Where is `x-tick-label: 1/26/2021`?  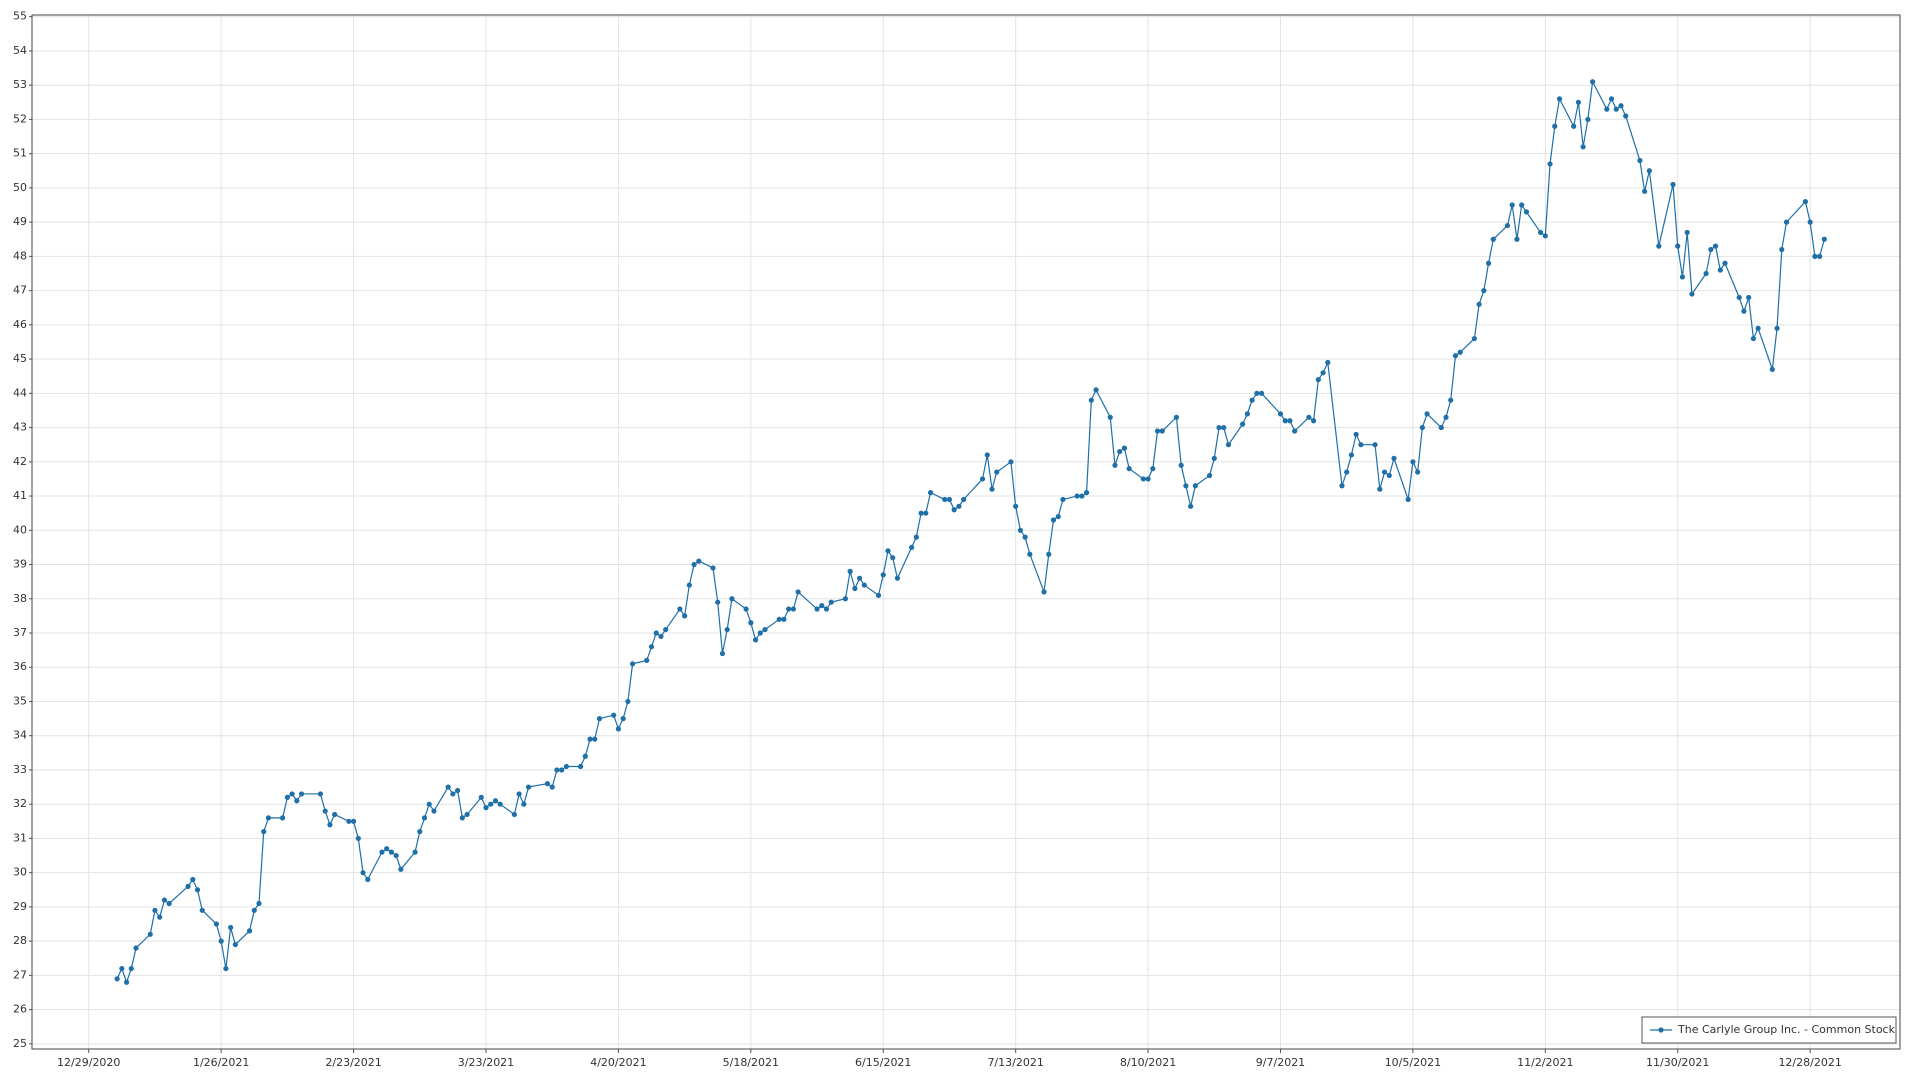
x-tick-label: 1/26/2021 is located at coordinates (221, 1062).